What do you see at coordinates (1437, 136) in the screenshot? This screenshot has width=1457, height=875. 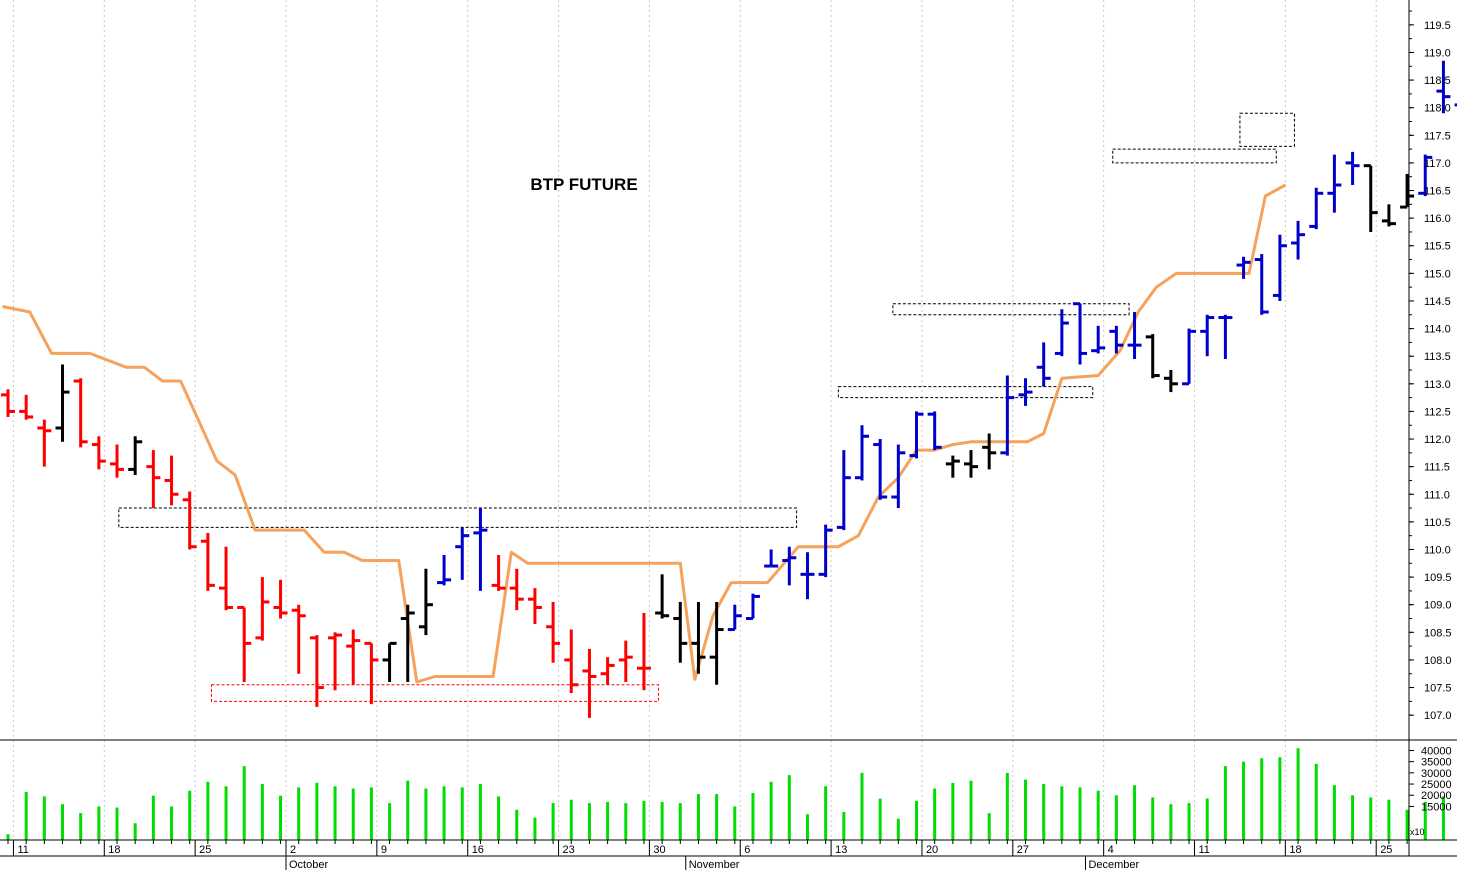 I see `price-tick-label: 117.5` at bounding box center [1437, 136].